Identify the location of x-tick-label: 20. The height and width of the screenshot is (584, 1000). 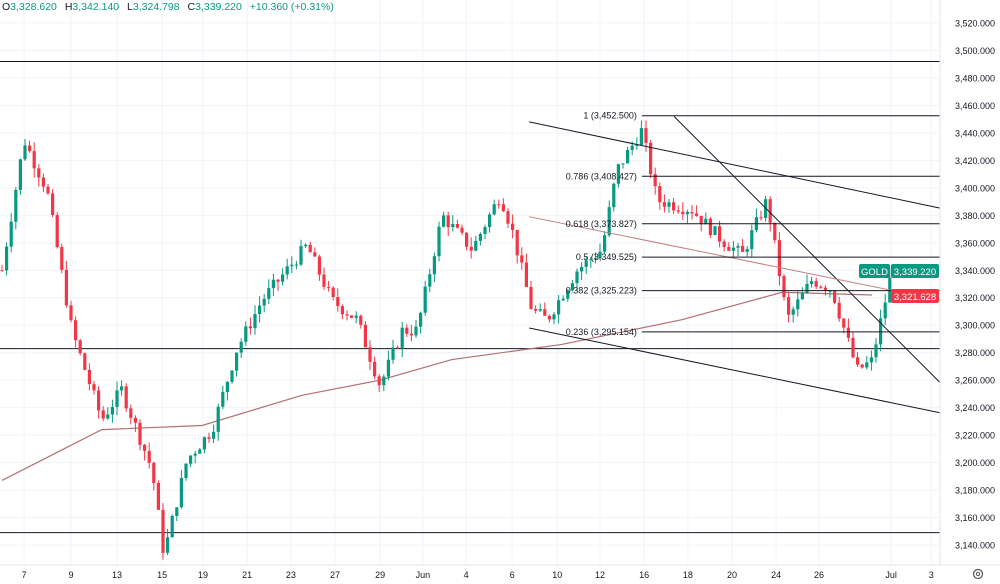
(732, 575).